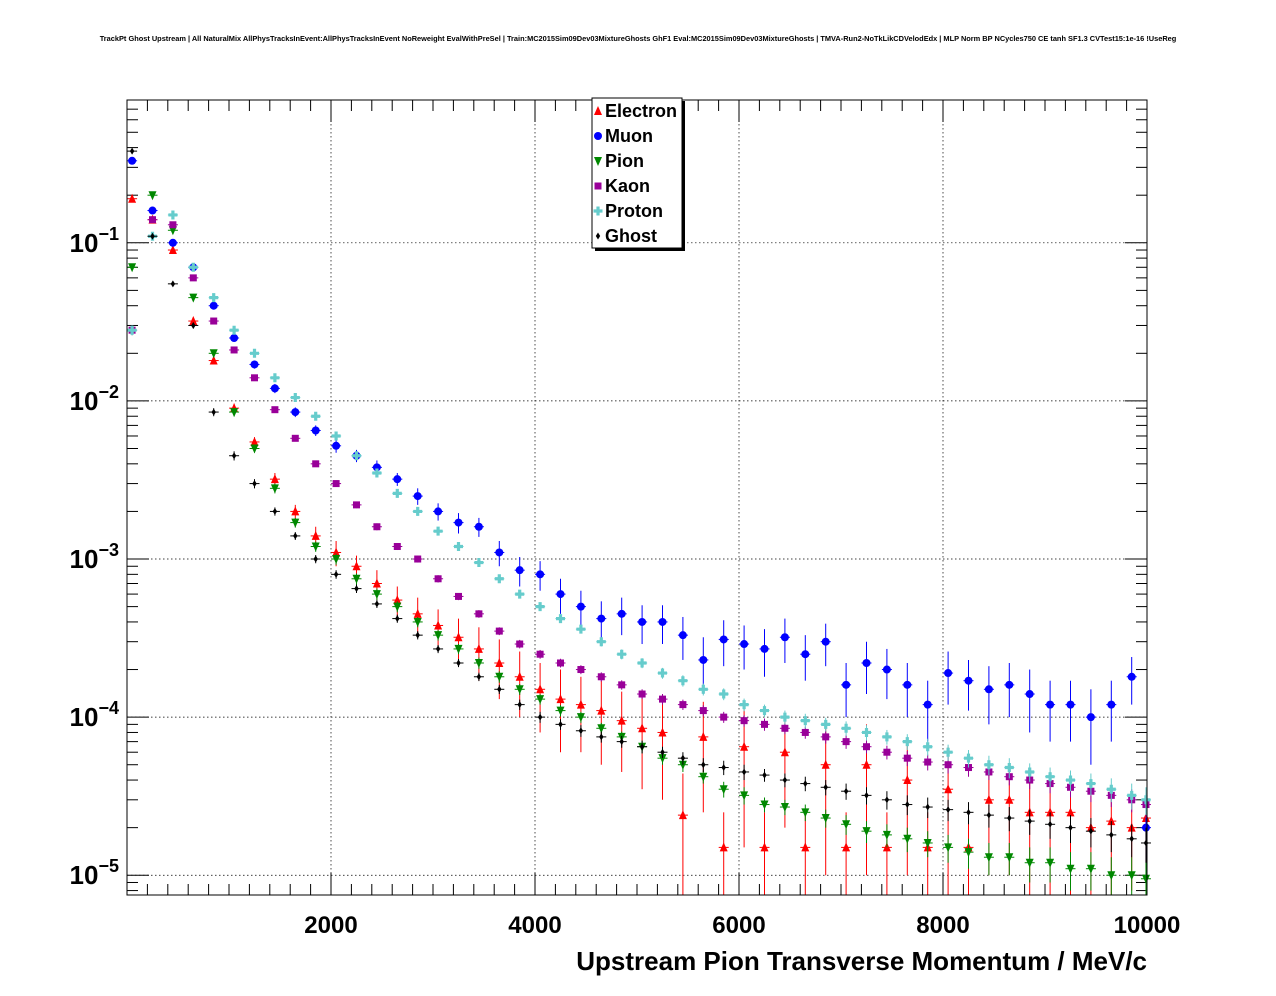 The height and width of the screenshot is (996, 1276). Describe the element at coordinates (330, 925) in the screenshot. I see `x-tick-label: 2000` at that location.